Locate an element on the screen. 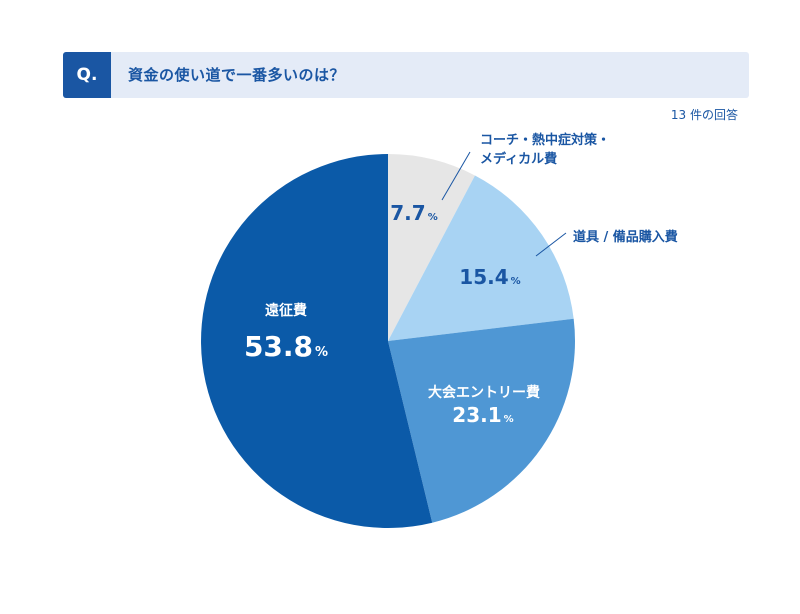  slice-value-1: 7.7% is located at coordinates (413, 213).